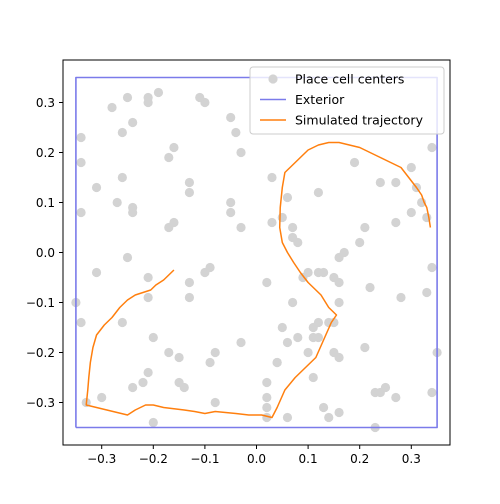 The width and height of the screenshot is (500, 504). I want to click on y-tick-label: 0.1, so click(45, 203).